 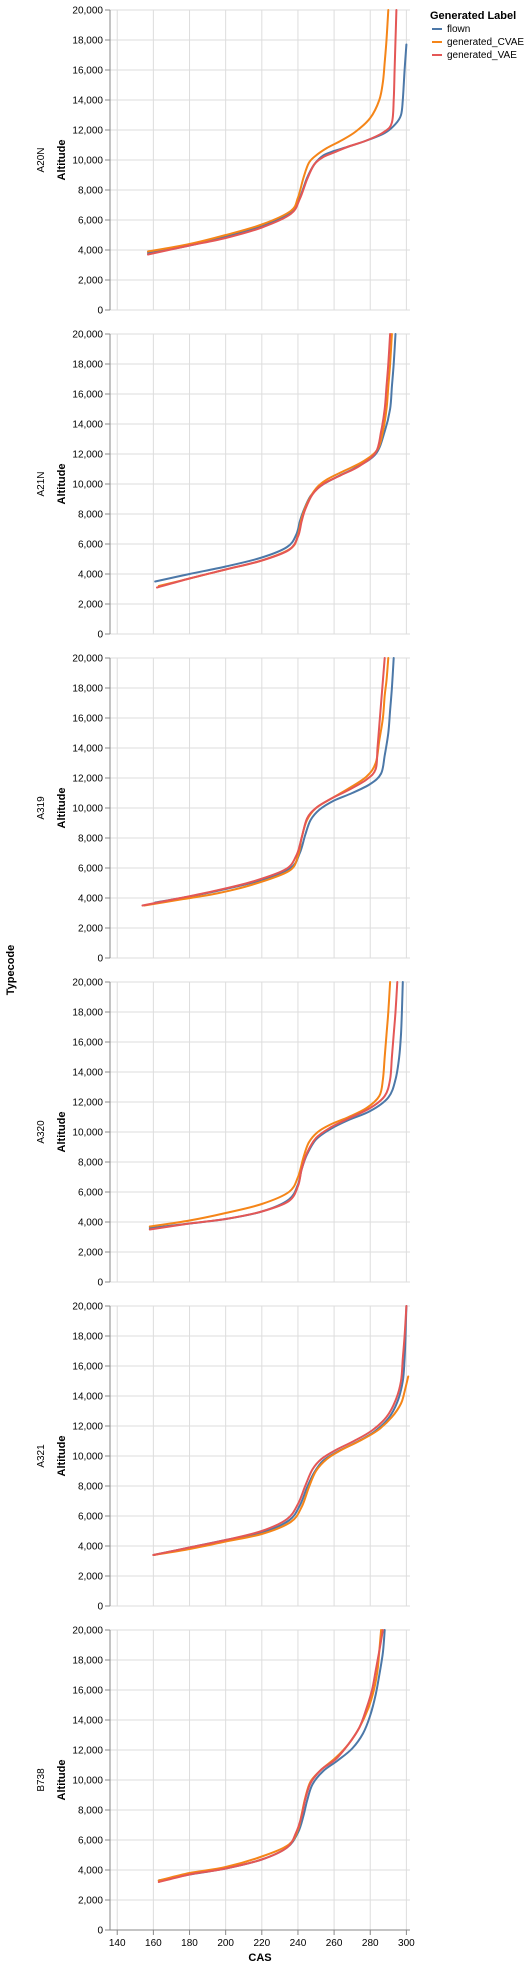 I want to click on legend-label: flown, so click(x=458, y=29).